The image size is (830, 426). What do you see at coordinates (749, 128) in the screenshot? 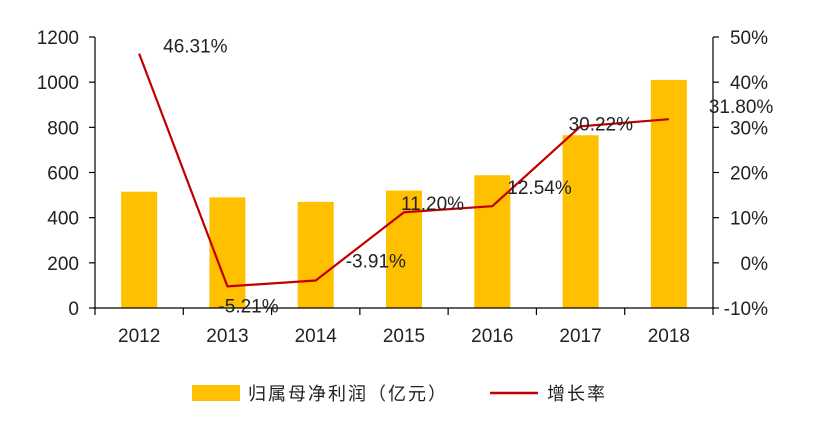
I see `right-tick-label: 30%` at bounding box center [749, 128].